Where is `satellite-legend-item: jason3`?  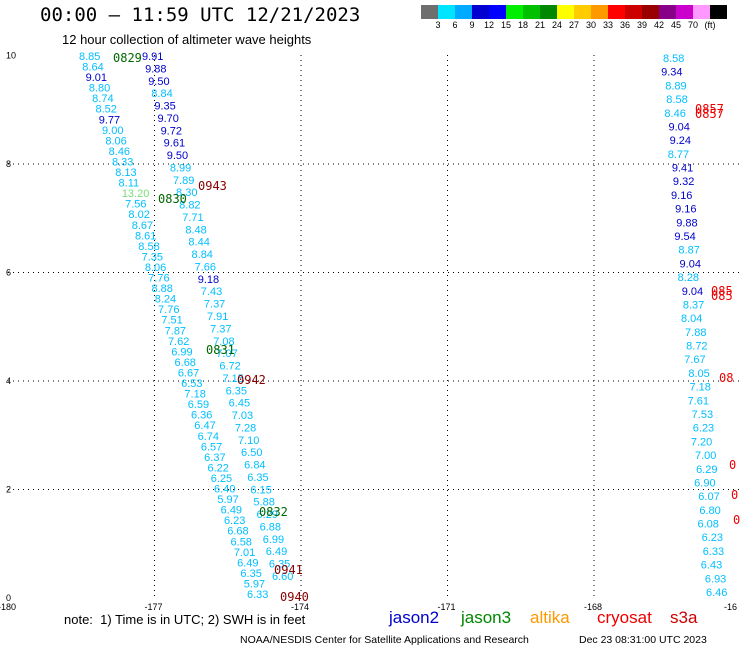
satellite-legend-item: jason3 is located at coordinates (486, 617).